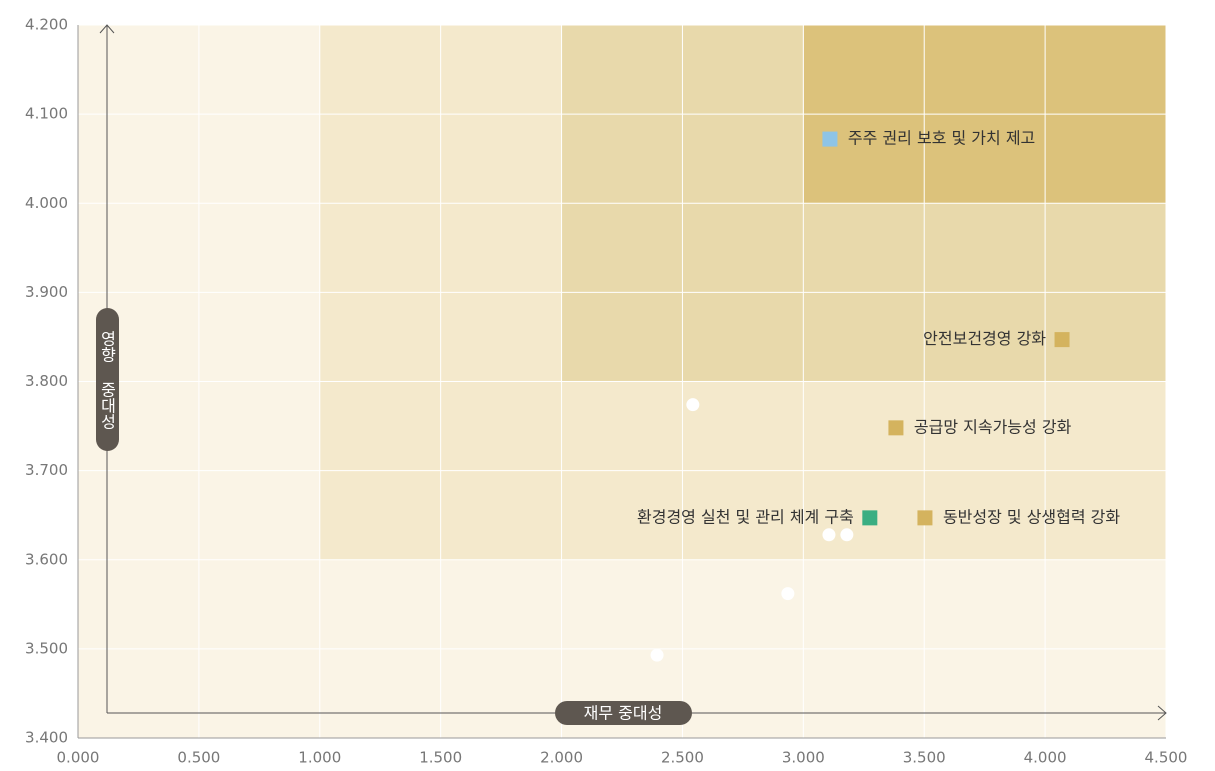  What do you see at coordinates (803, 758) in the screenshot?
I see `x-tick-label: 3.000` at bounding box center [803, 758].